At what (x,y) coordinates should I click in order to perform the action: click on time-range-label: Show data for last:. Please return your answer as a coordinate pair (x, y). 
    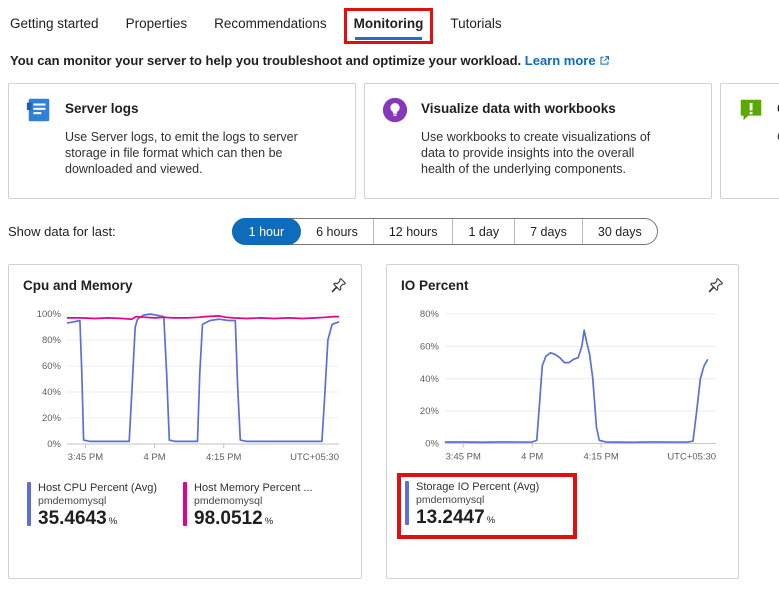
    Looking at the image, I should click on (62, 231).